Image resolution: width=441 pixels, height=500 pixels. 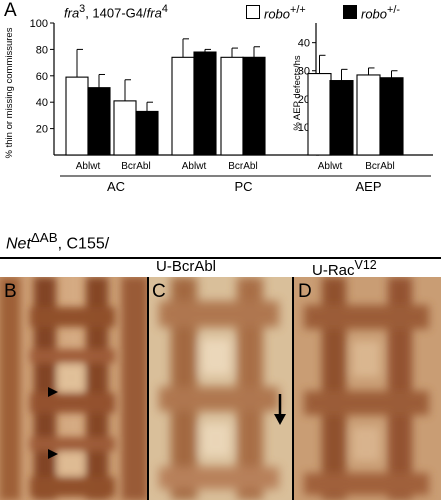 I want to click on micrograph-d-image, so click(x=367, y=388).